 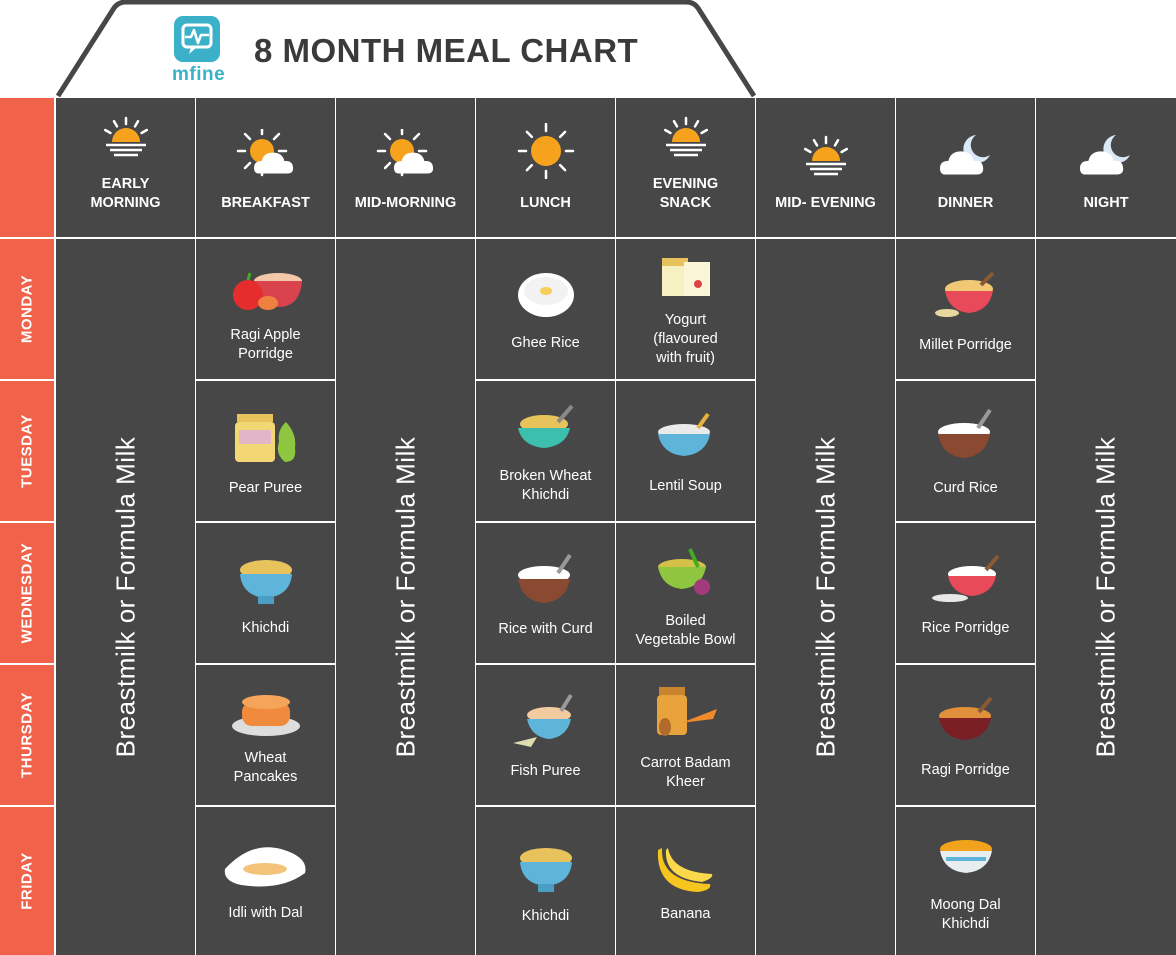 What do you see at coordinates (266, 289) in the screenshot?
I see `apple-porridge-icon` at bounding box center [266, 289].